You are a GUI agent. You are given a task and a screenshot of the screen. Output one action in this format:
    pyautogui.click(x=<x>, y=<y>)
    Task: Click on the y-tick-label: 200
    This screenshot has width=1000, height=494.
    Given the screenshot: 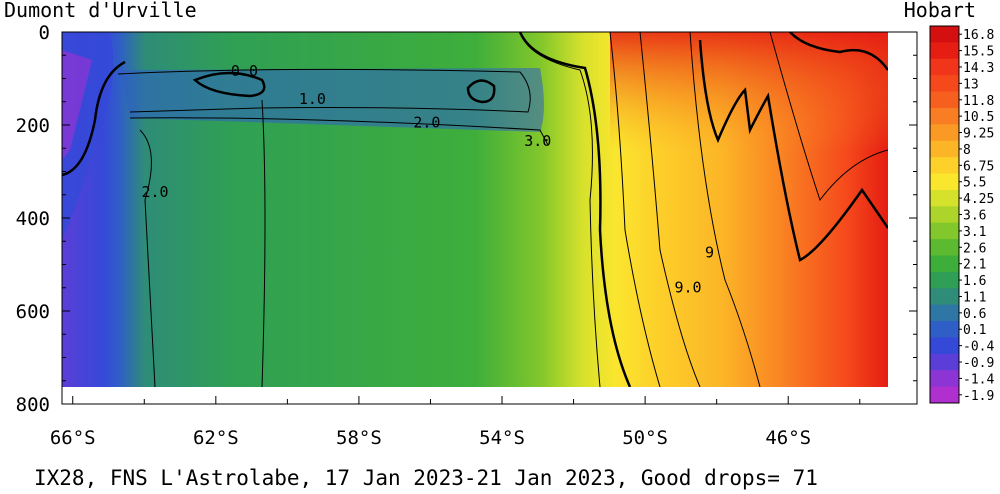 What is the action you would take?
    pyautogui.click(x=33, y=126)
    